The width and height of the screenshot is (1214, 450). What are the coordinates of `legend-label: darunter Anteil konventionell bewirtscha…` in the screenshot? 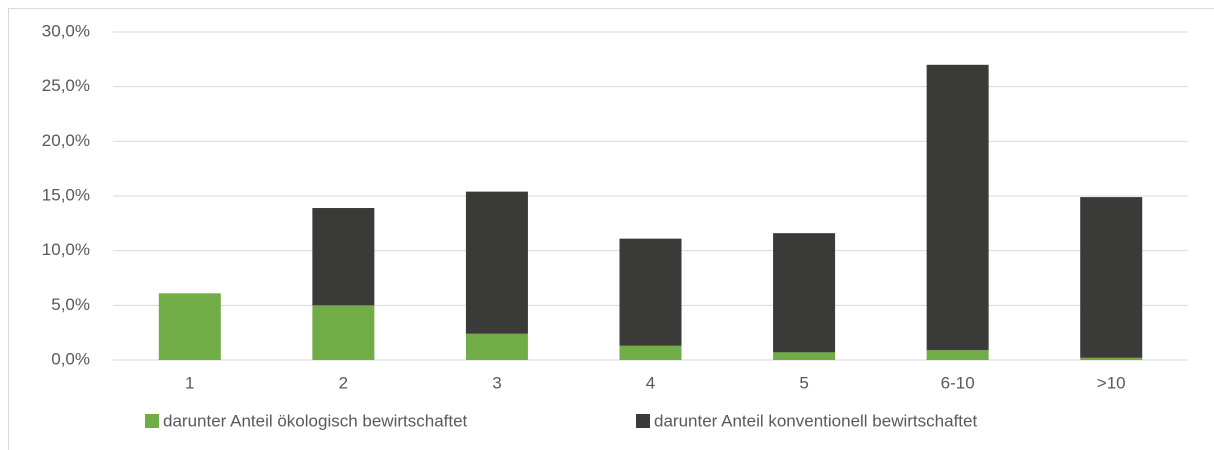 It's located at (815, 420).